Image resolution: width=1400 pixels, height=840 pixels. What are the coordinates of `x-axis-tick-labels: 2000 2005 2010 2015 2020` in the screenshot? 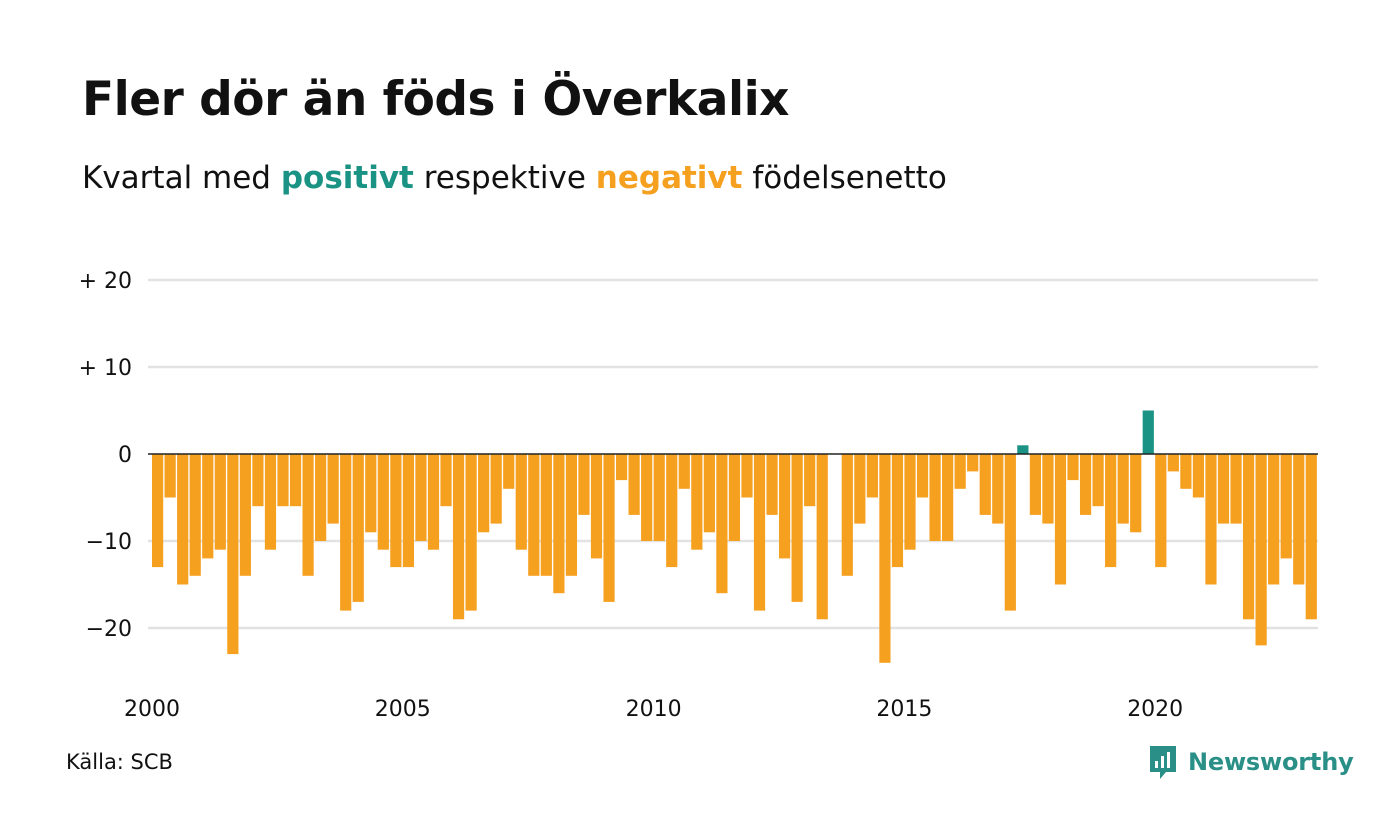 It's located at (653, 709).